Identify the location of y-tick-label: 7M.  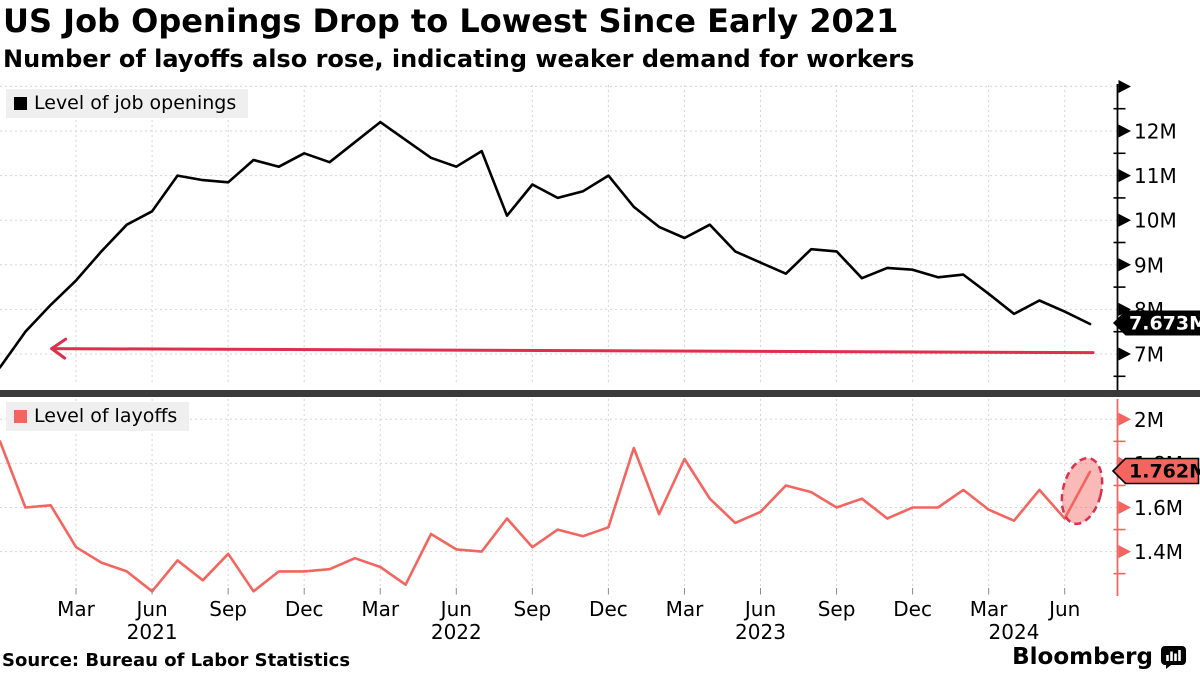
(1149, 355).